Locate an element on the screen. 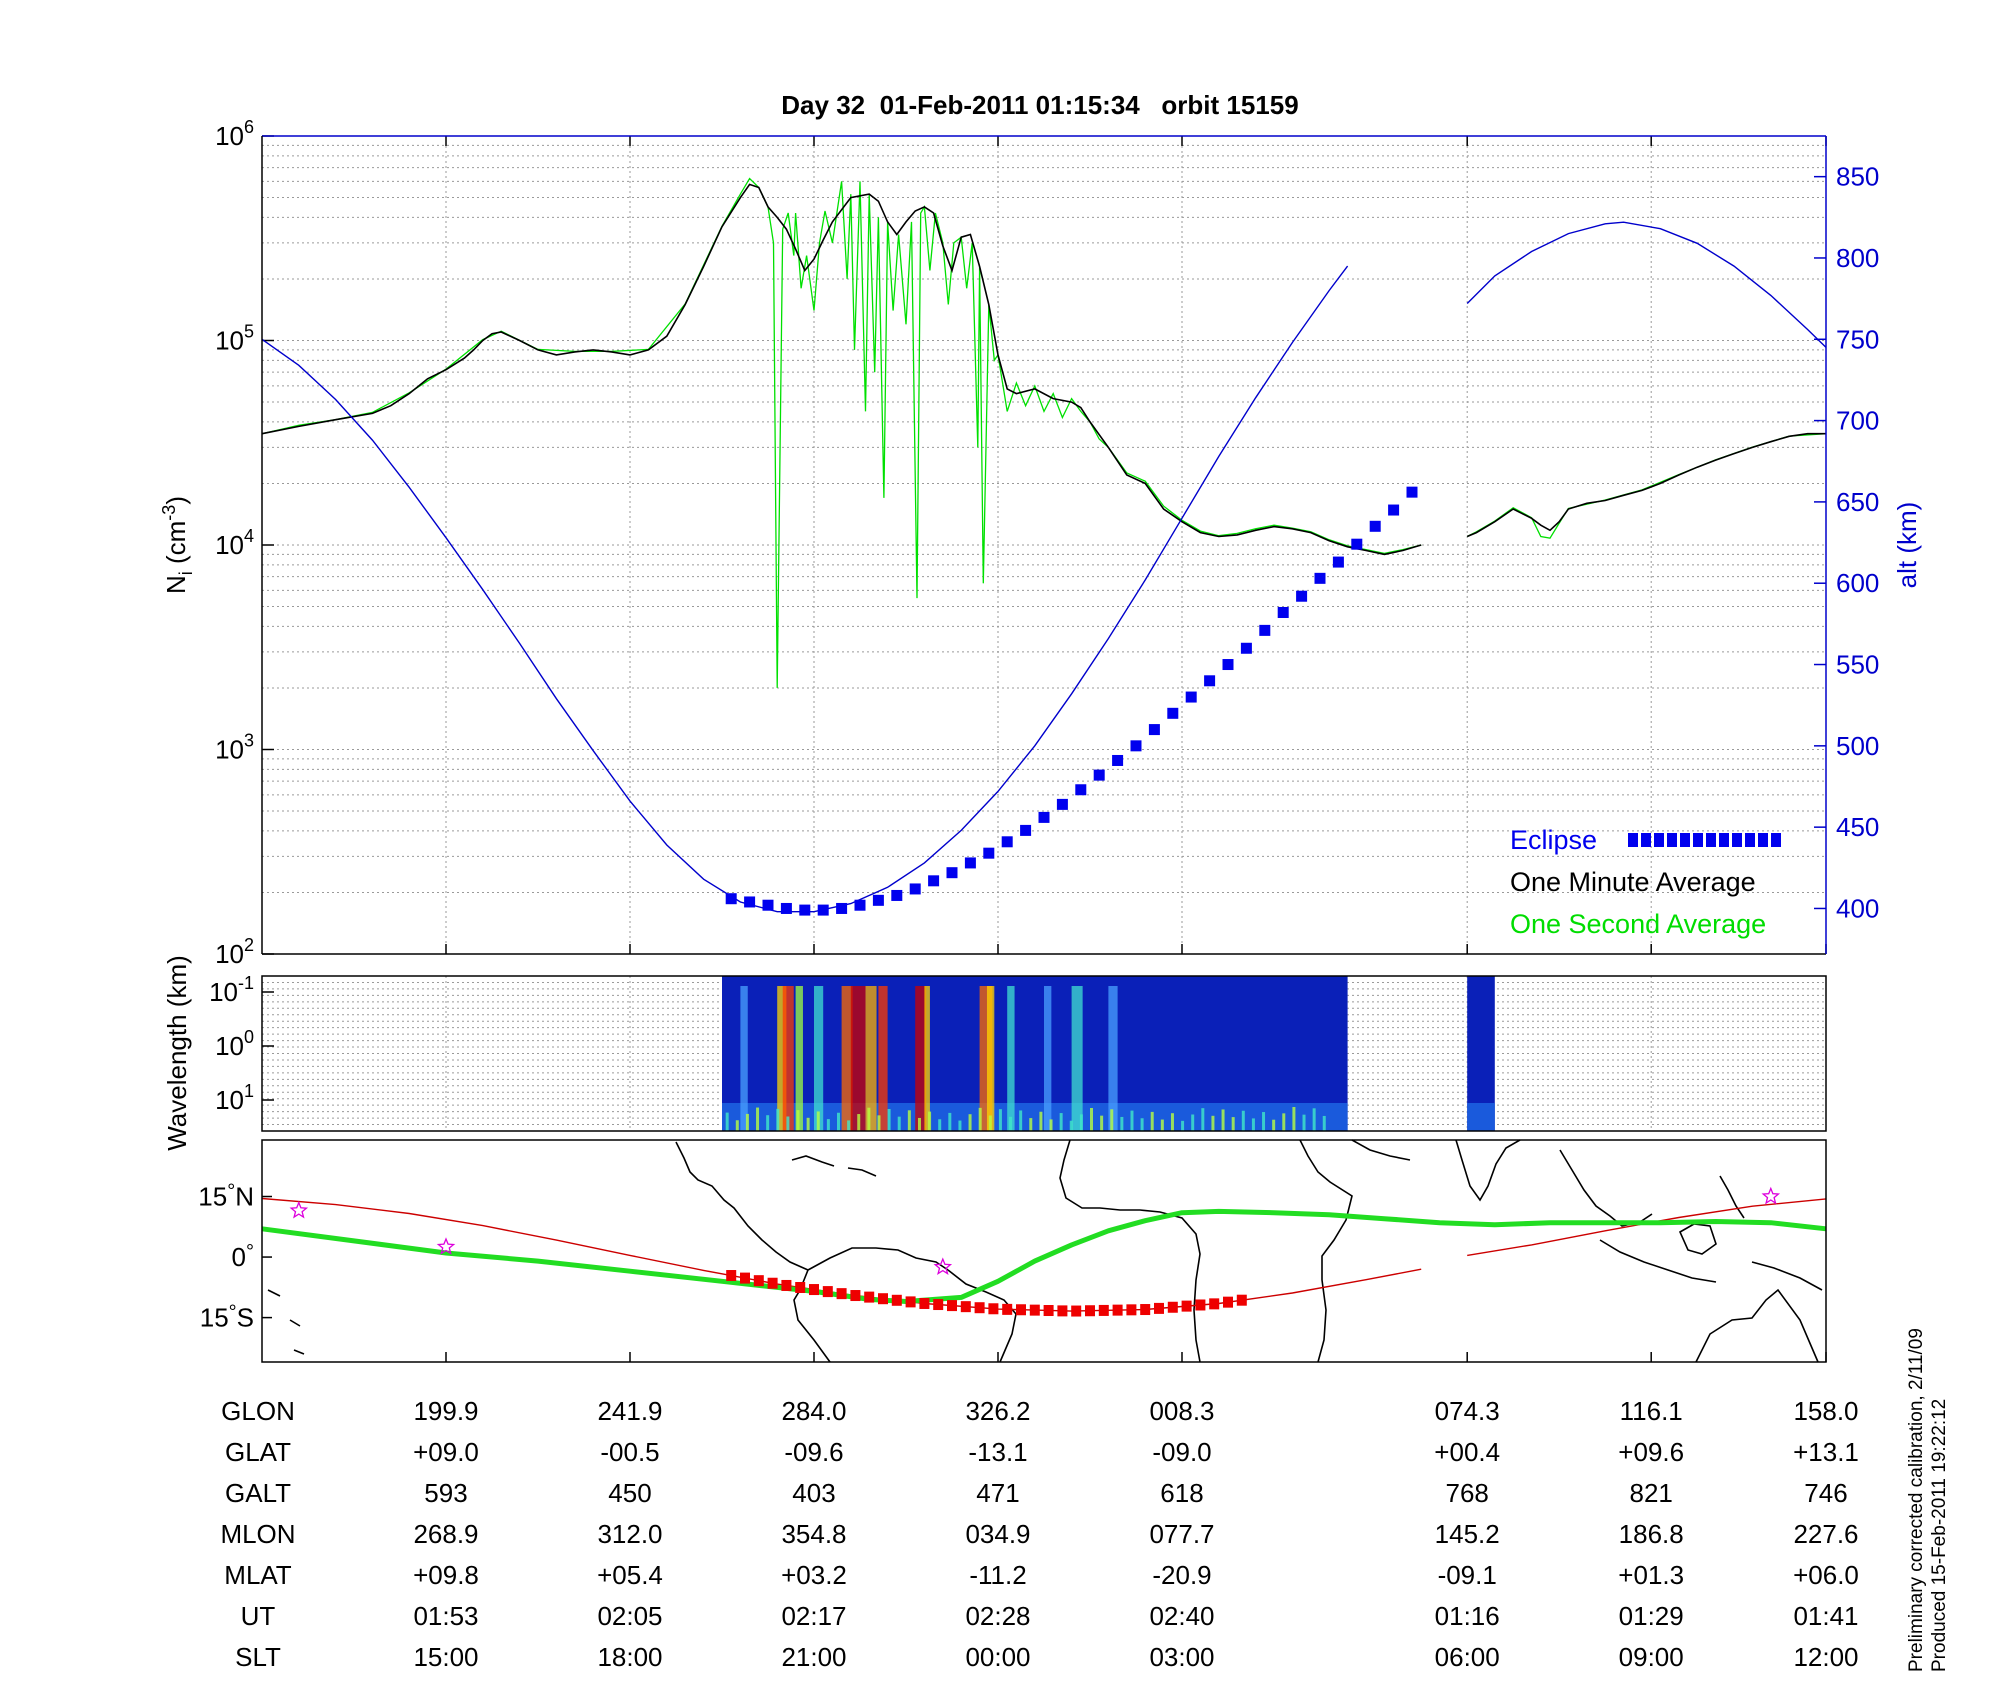  table-cell: 01:16 is located at coordinates (1467, 1616).